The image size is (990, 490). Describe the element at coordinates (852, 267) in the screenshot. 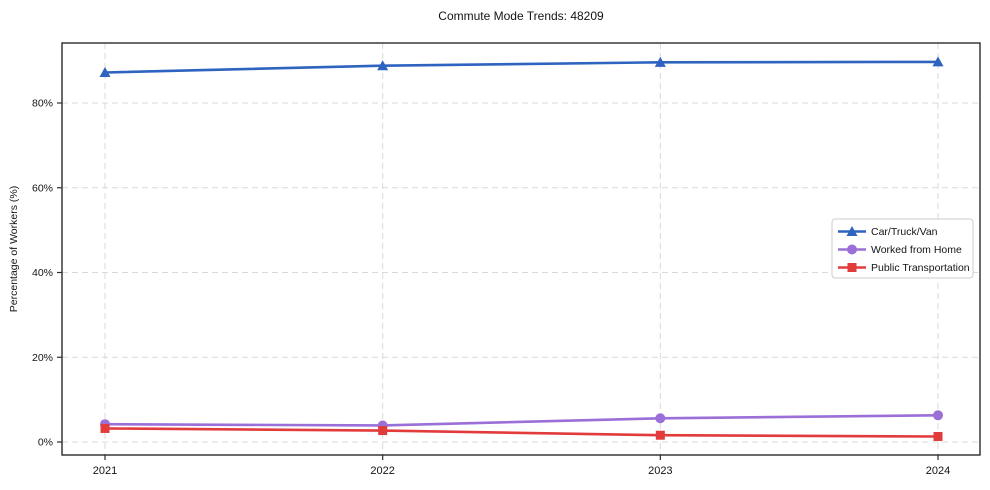

I see `legend-marker-public-transportation` at that location.